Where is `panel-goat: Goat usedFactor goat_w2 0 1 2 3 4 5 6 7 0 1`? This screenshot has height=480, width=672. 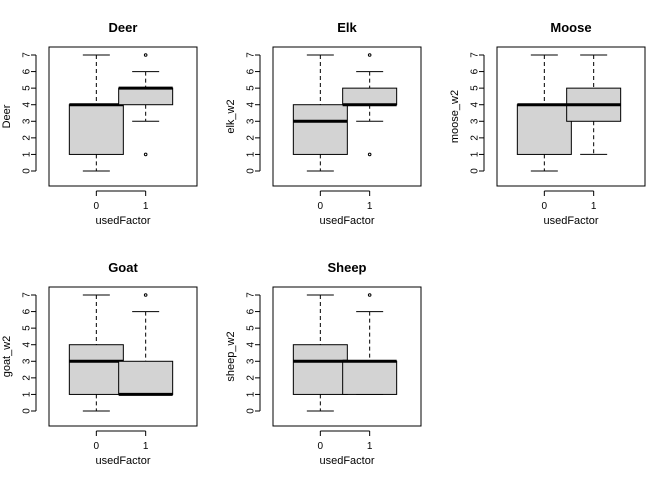 panel-goat: Goat usedFactor goat_w2 0 1 2 3 4 5 6 7 0 1 is located at coordinates (99, 363).